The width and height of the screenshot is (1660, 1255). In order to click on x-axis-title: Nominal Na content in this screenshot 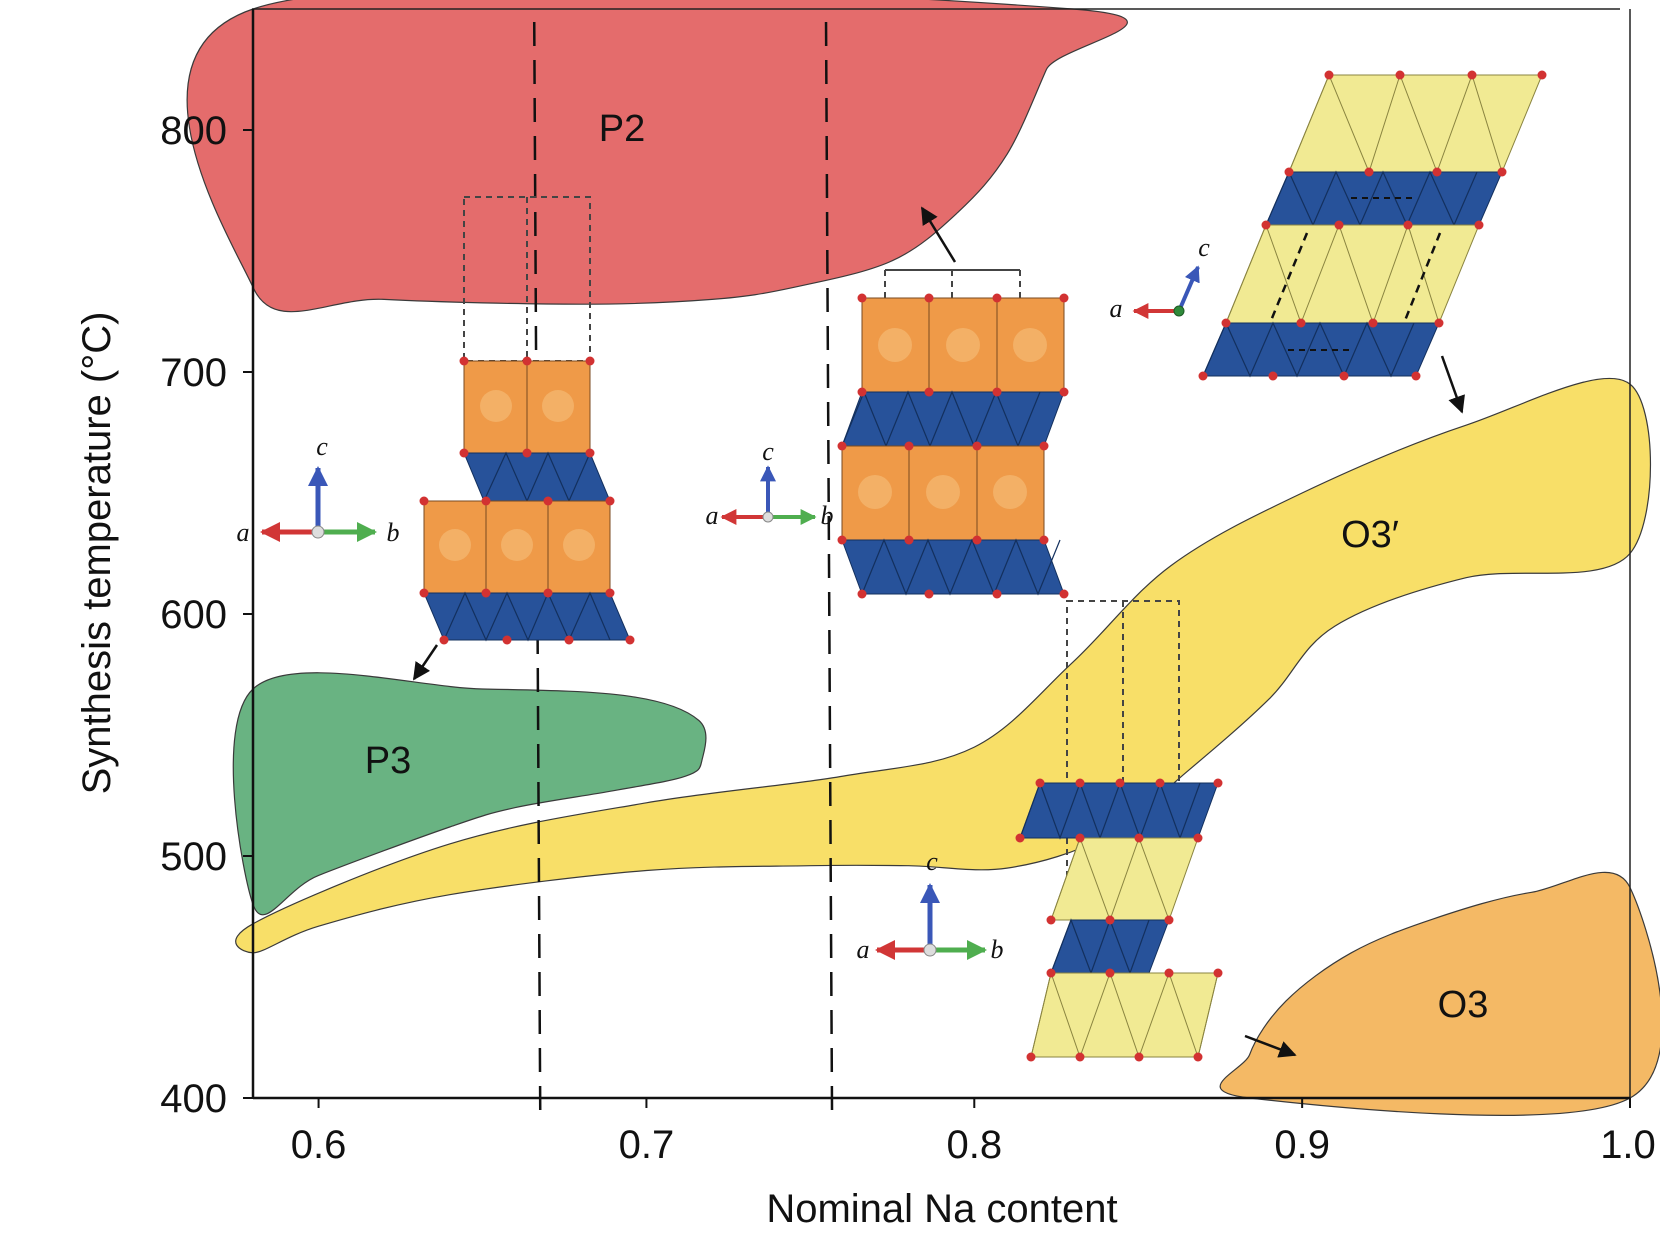, I will do `click(941, 1209)`.